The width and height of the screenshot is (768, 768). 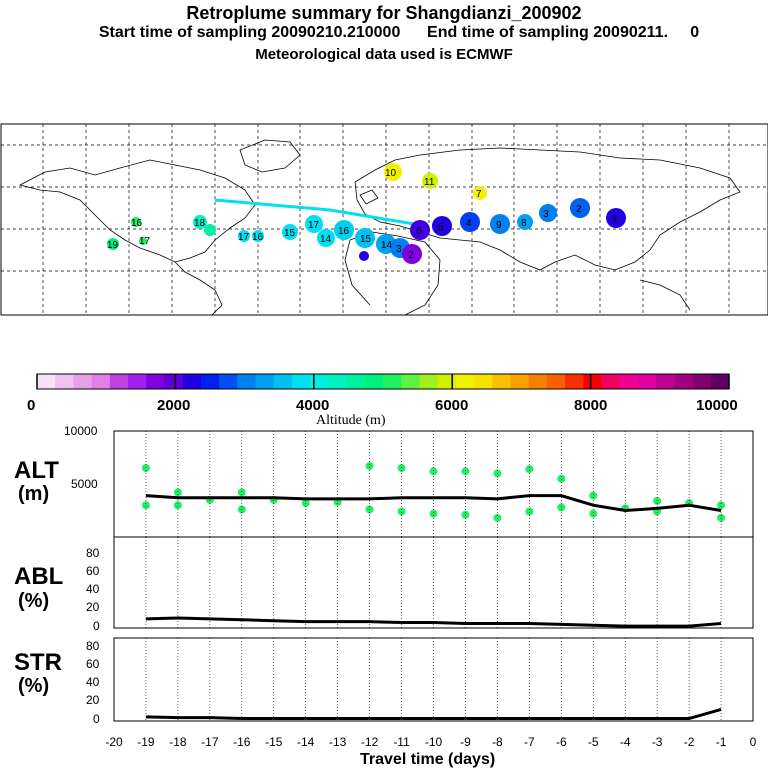 What do you see at coordinates (338, 742) in the screenshot?
I see `x-tick-label: -13` at bounding box center [338, 742].